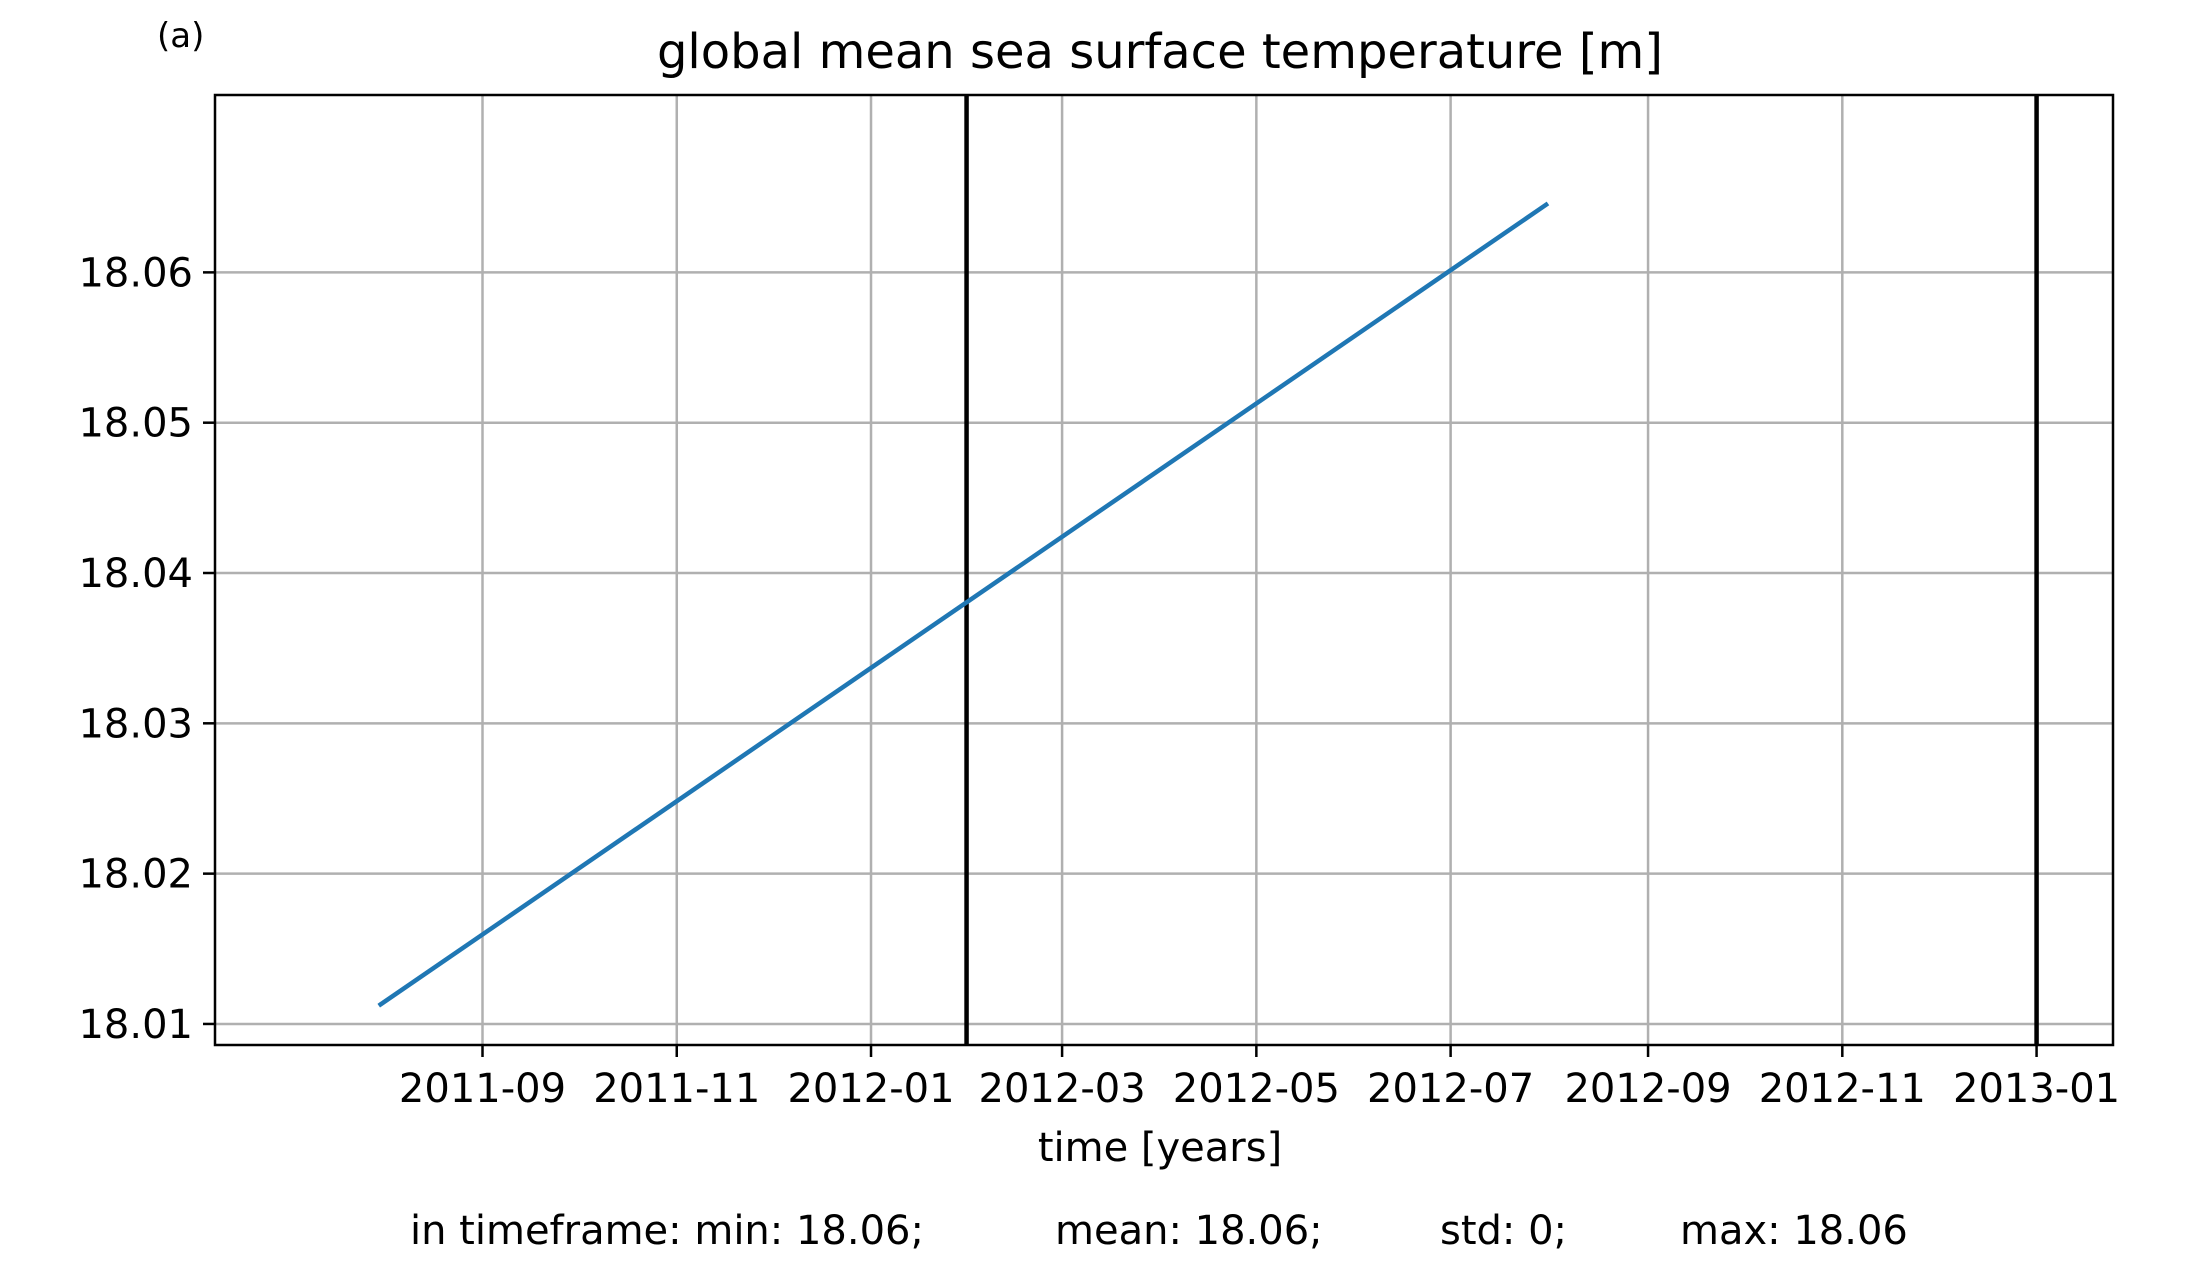 The height and width of the screenshot is (1263, 2196). What do you see at coordinates (667, 1231) in the screenshot?
I see `stats-min: in timeframe: min: 18.06;` at bounding box center [667, 1231].